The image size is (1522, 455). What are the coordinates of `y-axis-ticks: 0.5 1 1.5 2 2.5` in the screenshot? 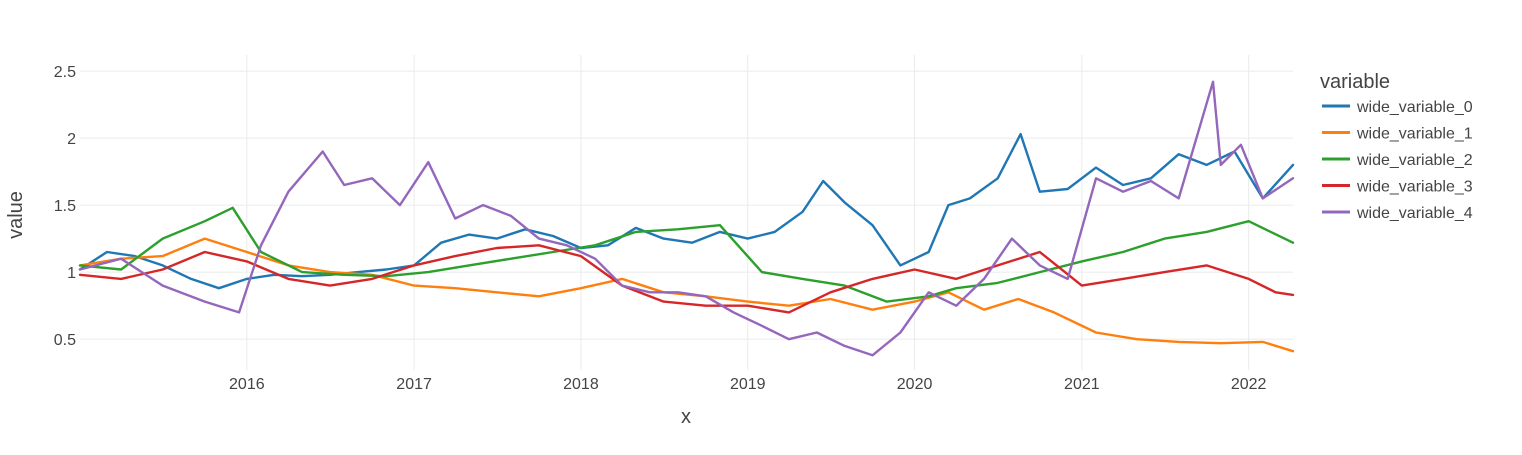 It's located at (65, 206).